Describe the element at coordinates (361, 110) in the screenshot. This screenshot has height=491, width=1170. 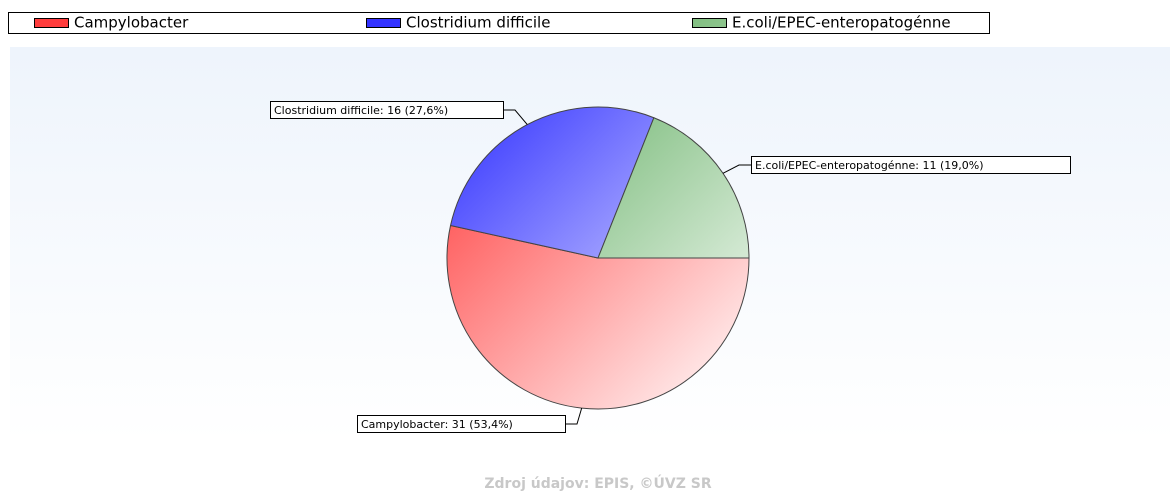
I see `data-label: Clostridium difficile: 16 (27,6%)` at that location.